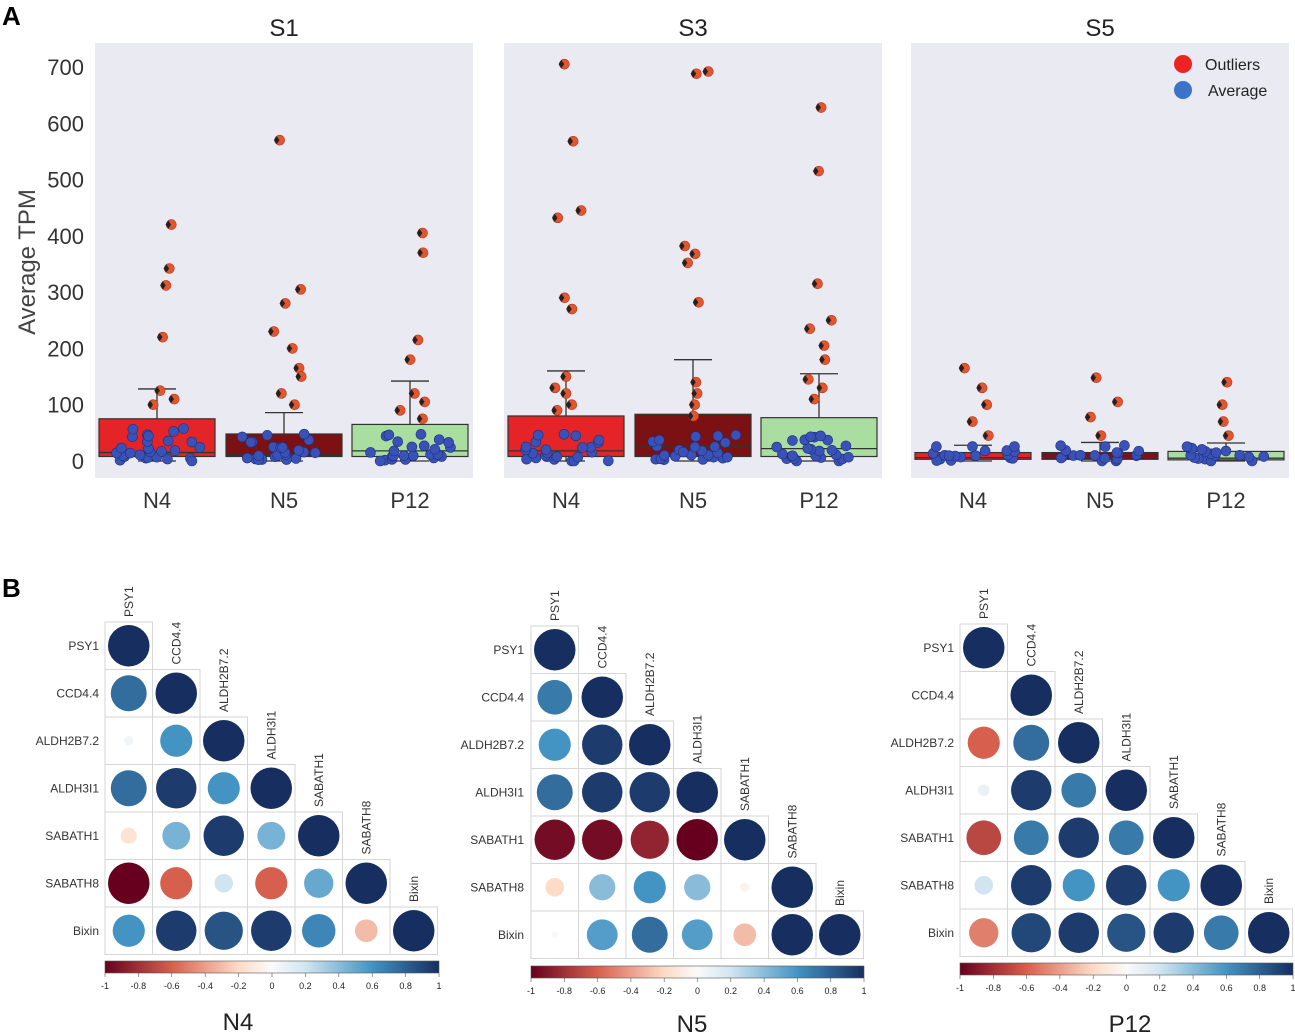 This screenshot has width=1295, height=1035. What do you see at coordinates (78, 461) in the screenshot?
I see `y-tick-label: 0` at bounding box center [78, 461].